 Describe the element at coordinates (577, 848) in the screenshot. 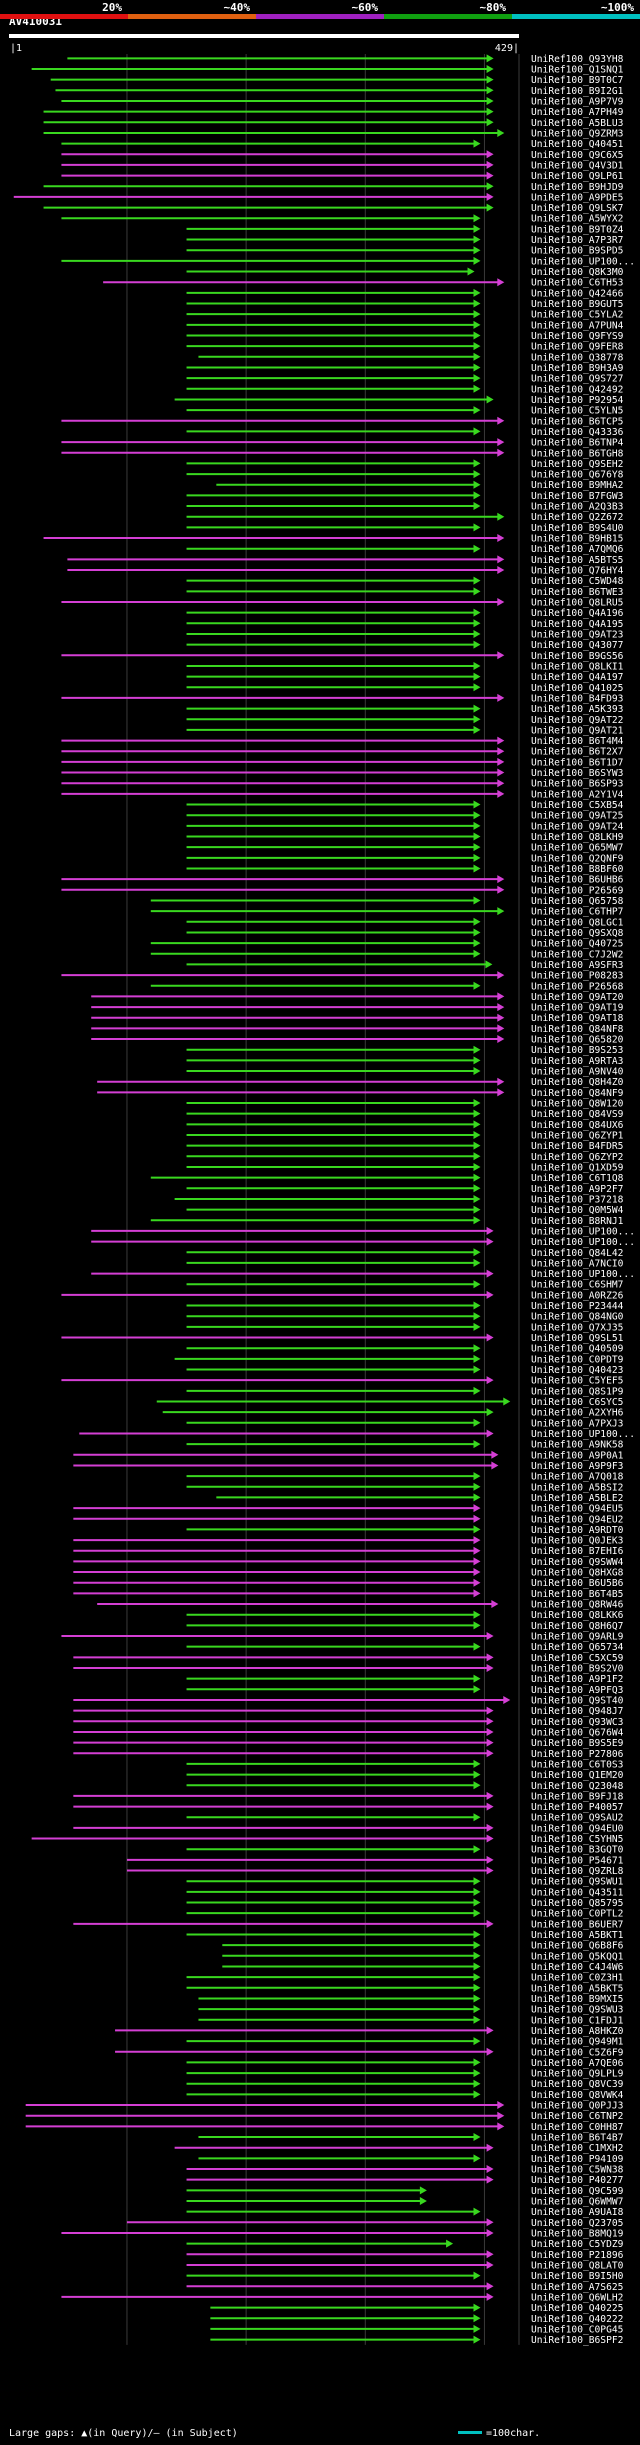

I see `hit-label: UniRef100_Q65MW7` at that location.